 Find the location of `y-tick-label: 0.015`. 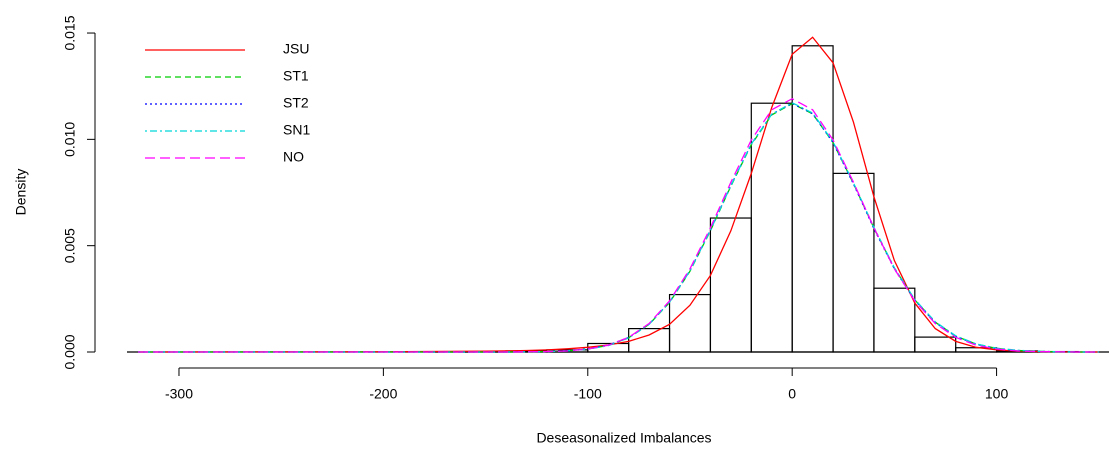

y-tick-label: 0.015 is located at coordinates (70, 32).